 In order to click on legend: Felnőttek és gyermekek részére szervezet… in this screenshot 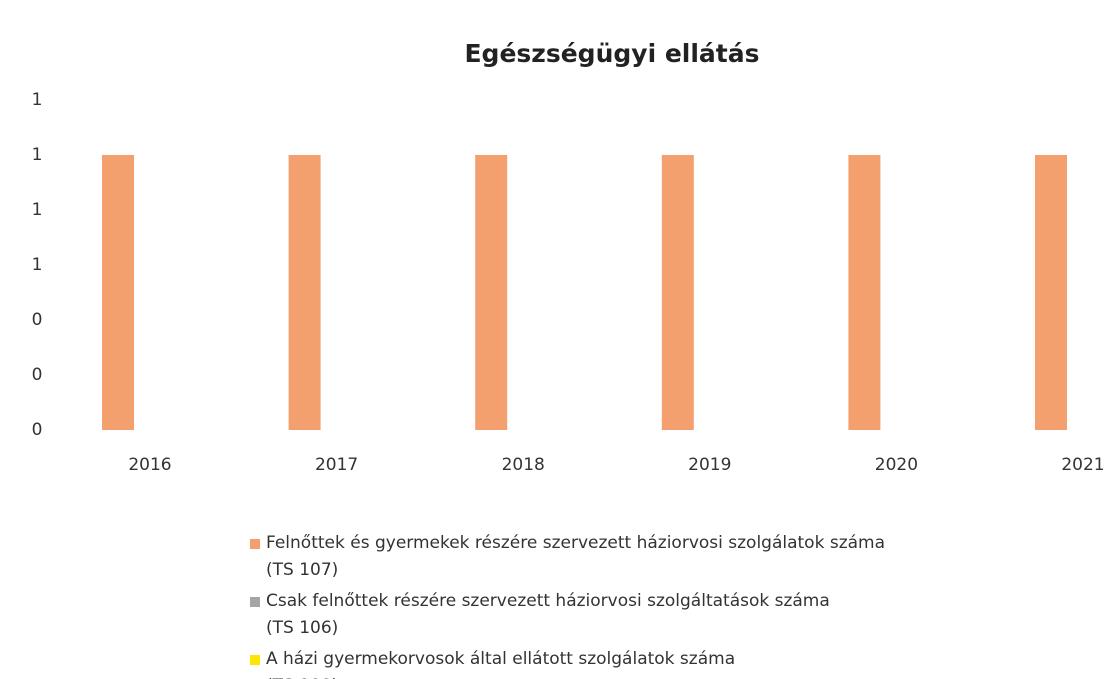, I will do `click(567, 604)`.